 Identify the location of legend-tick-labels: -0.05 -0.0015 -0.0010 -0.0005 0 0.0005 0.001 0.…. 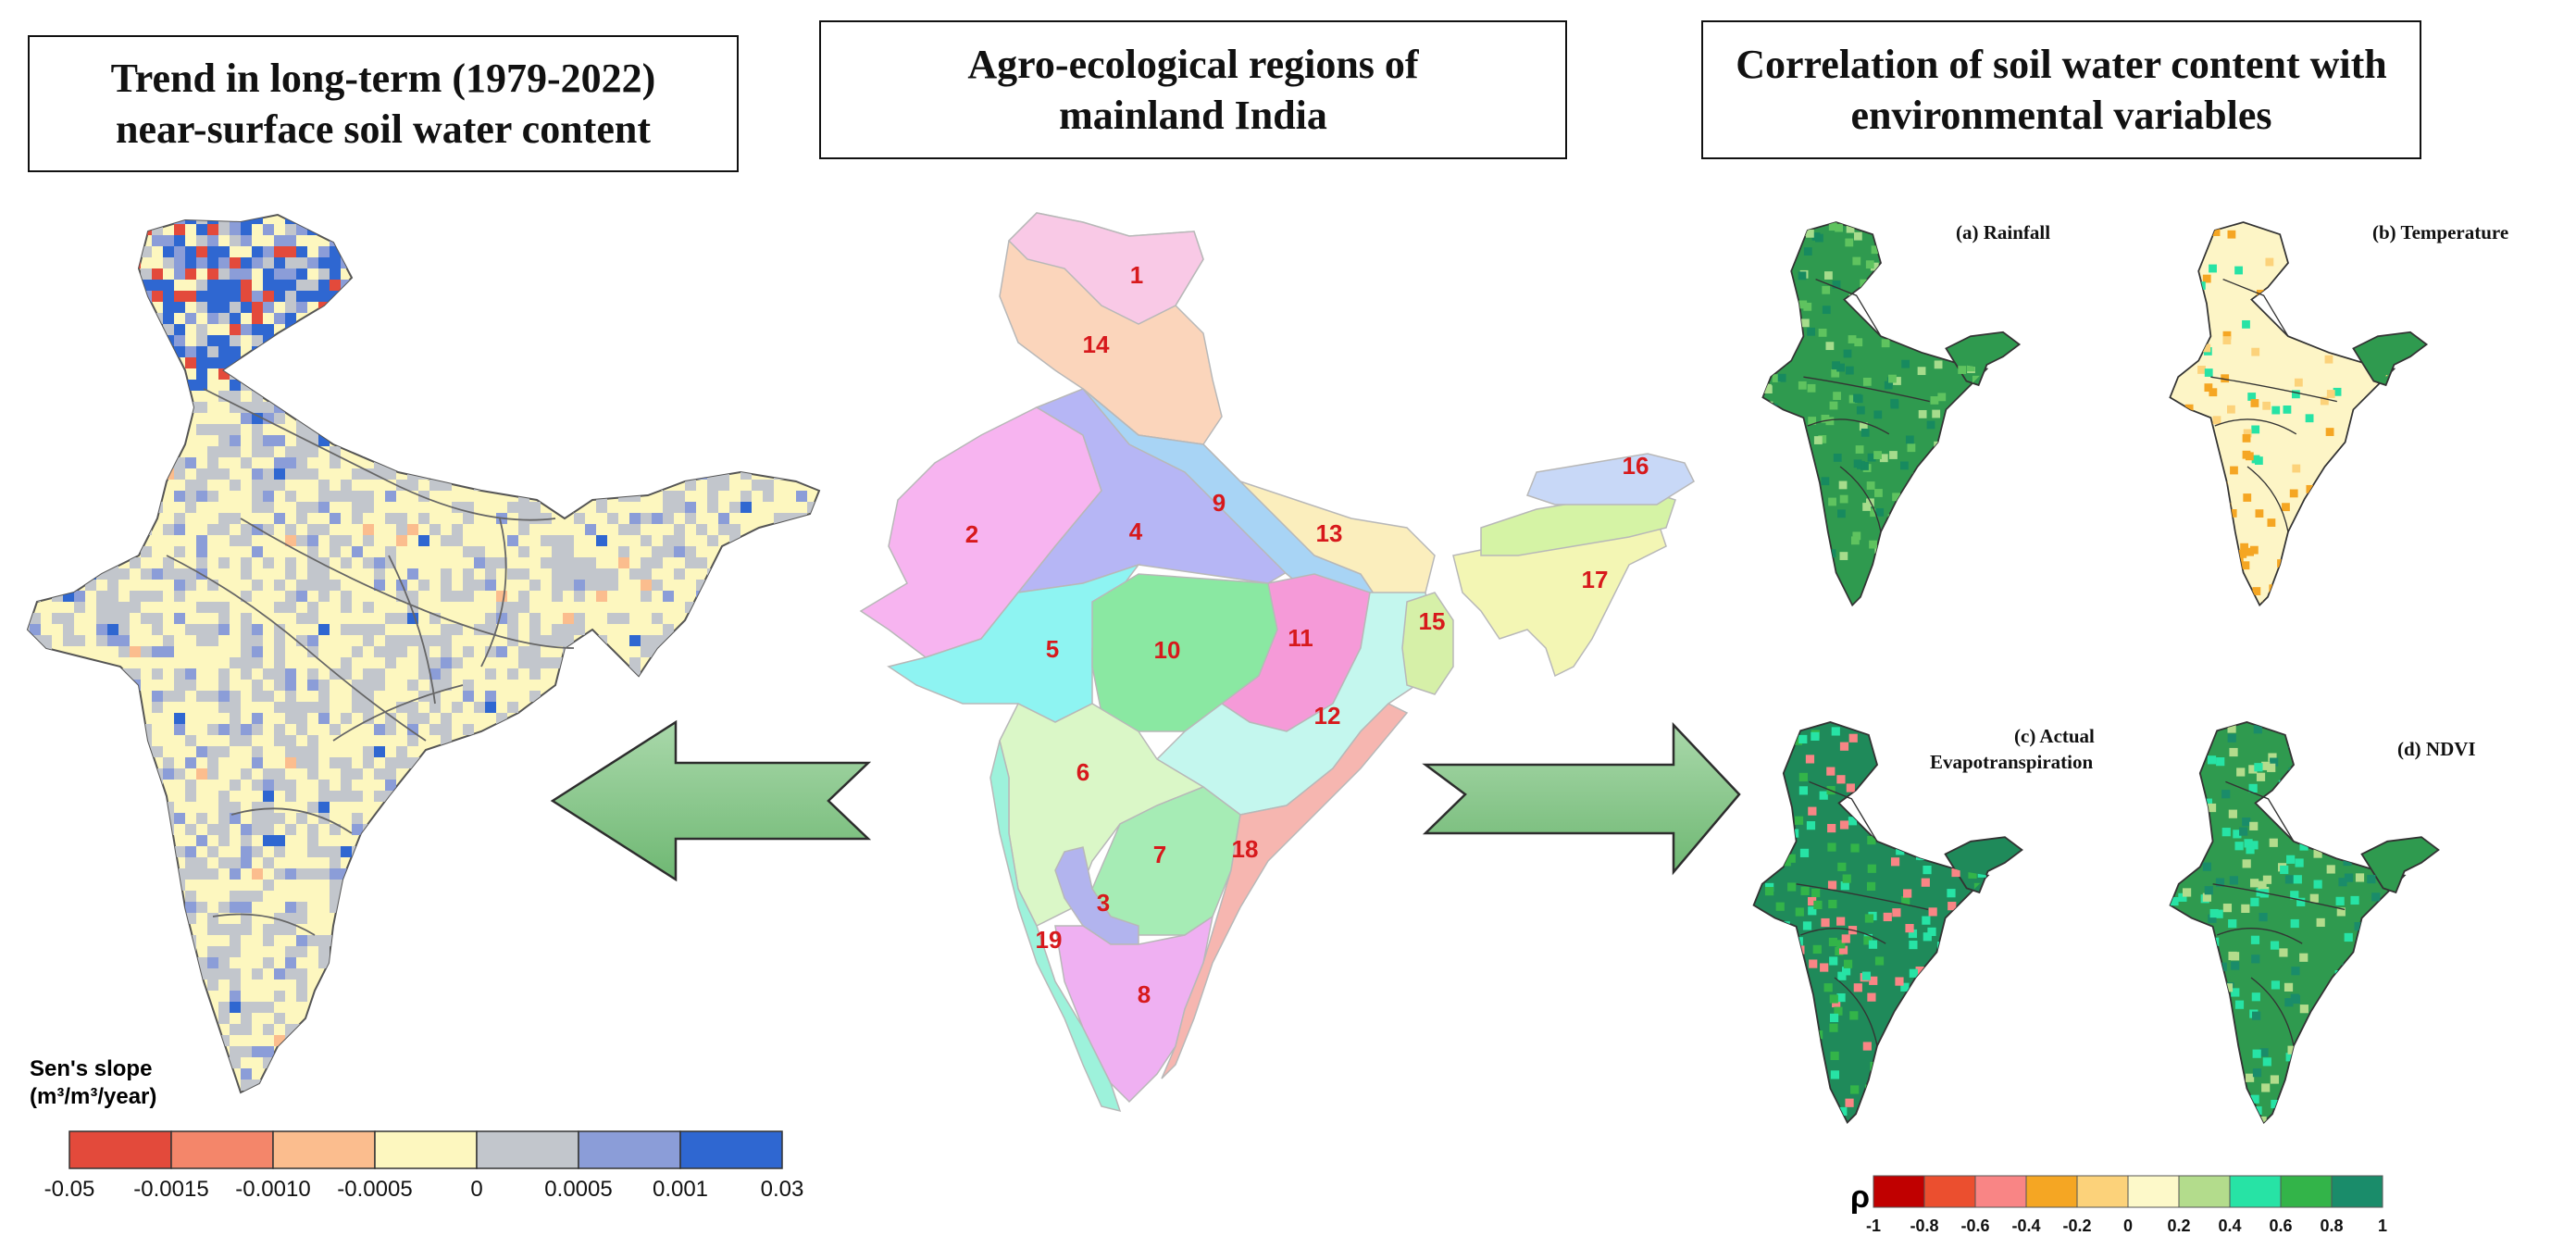
(424, 1189).